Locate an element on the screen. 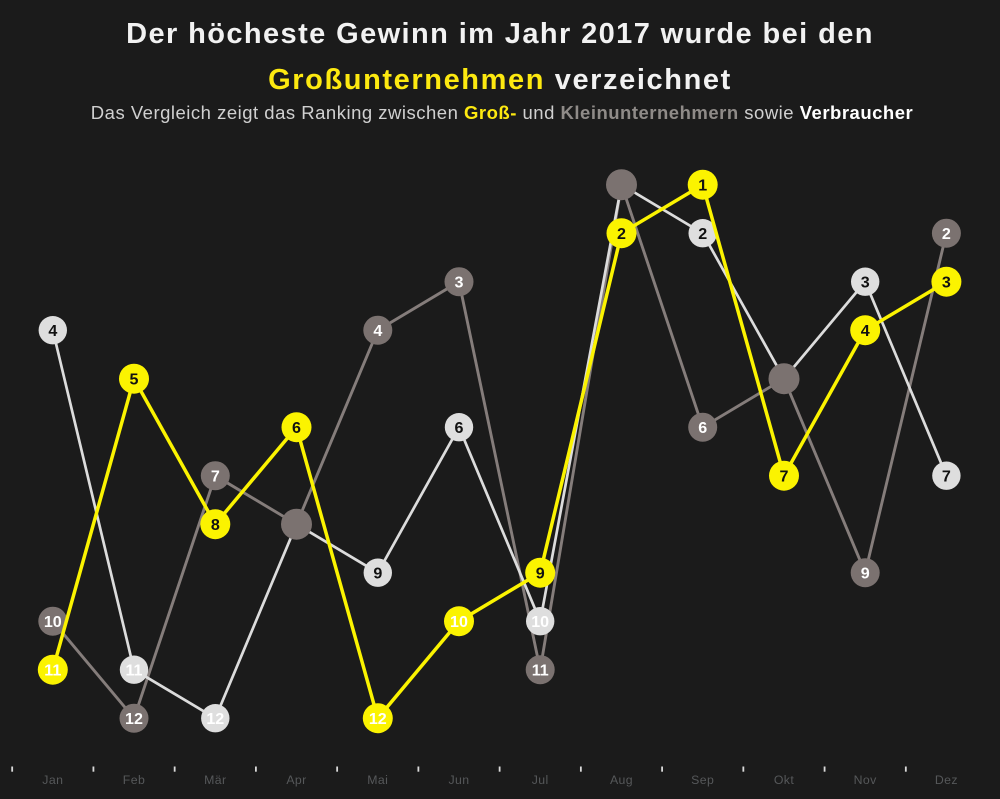  svg-text: Jan is located at coordinates (52, 780).